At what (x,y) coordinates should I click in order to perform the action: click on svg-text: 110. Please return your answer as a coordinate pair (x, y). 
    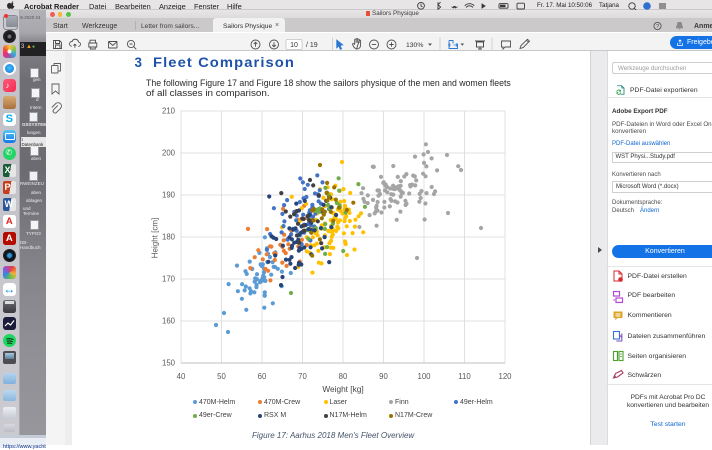
    Looking at the image, I should click on (464, 376).